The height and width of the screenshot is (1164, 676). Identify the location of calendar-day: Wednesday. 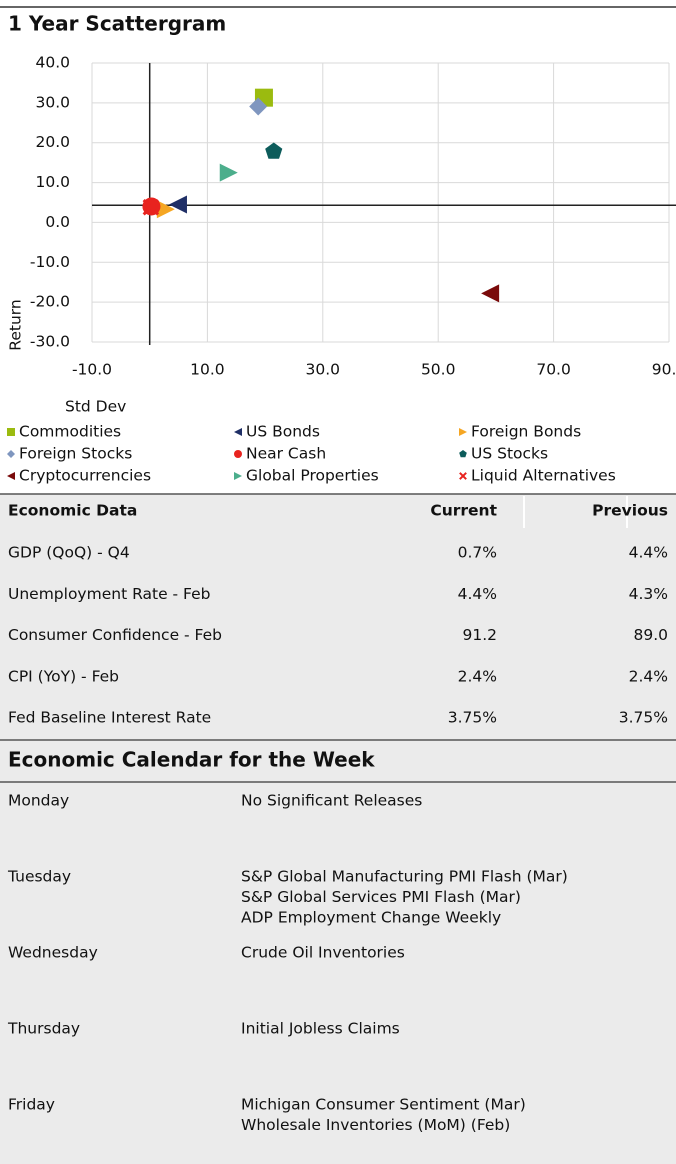
(53, 953).